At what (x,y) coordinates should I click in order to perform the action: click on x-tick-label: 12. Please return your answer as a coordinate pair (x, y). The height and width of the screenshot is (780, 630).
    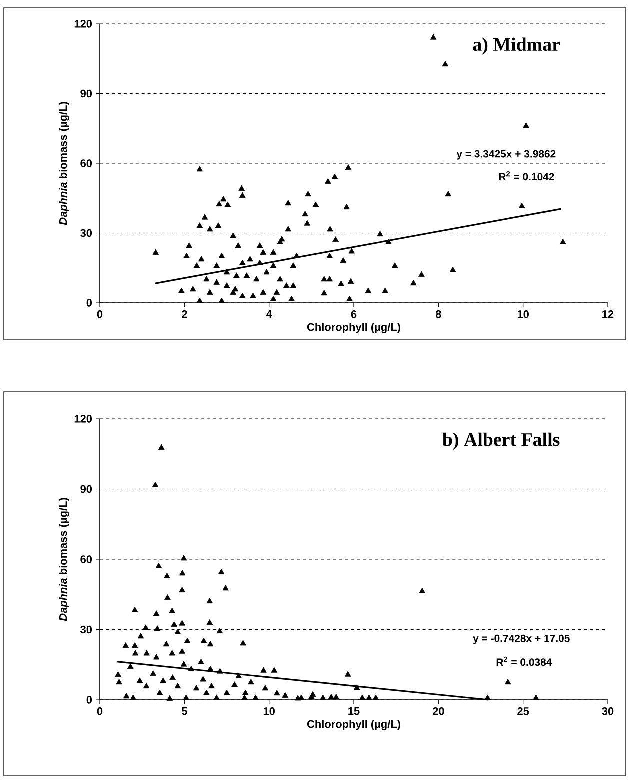
    Looking at the image, I should click on (608, 314).